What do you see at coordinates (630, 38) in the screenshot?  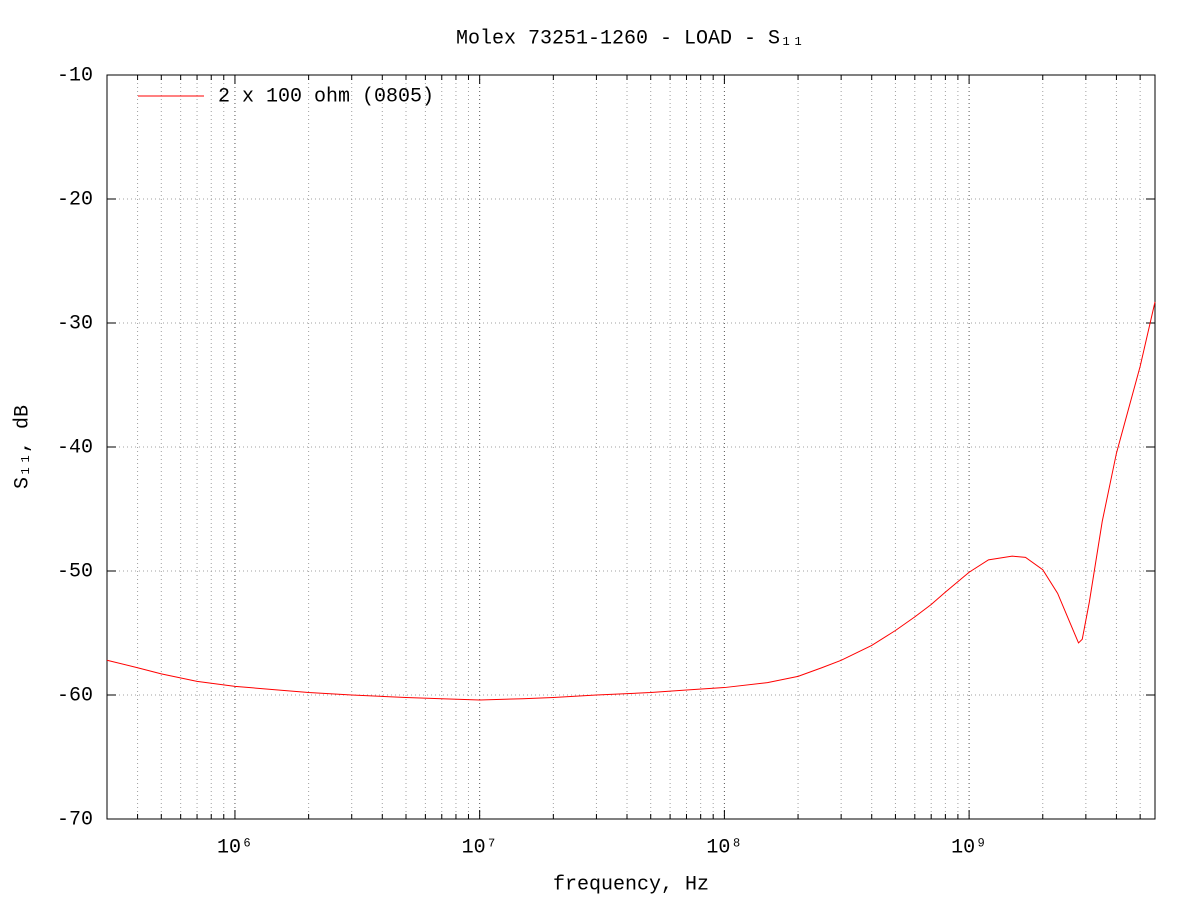 I see `chart-title: Molex 73251-1260 - LOAD - S₁₁` at bounding box center [630, 38].